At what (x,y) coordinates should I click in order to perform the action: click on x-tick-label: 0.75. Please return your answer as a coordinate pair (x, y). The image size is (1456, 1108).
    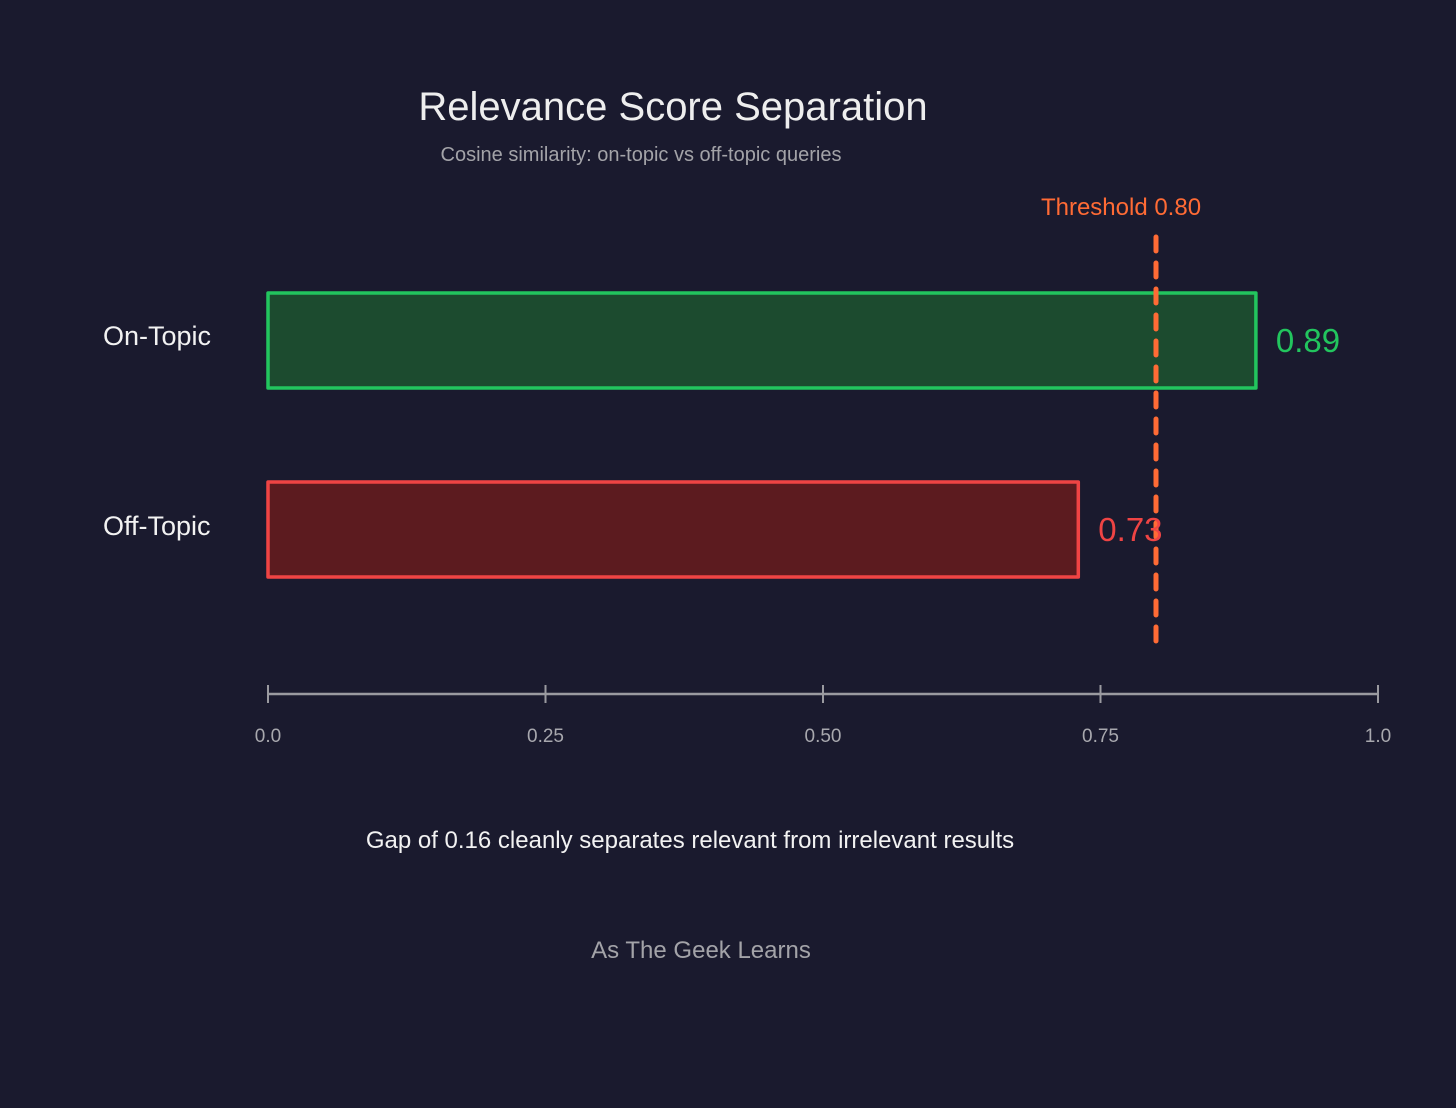
    Looking at the image, I should click on (1100, 736).